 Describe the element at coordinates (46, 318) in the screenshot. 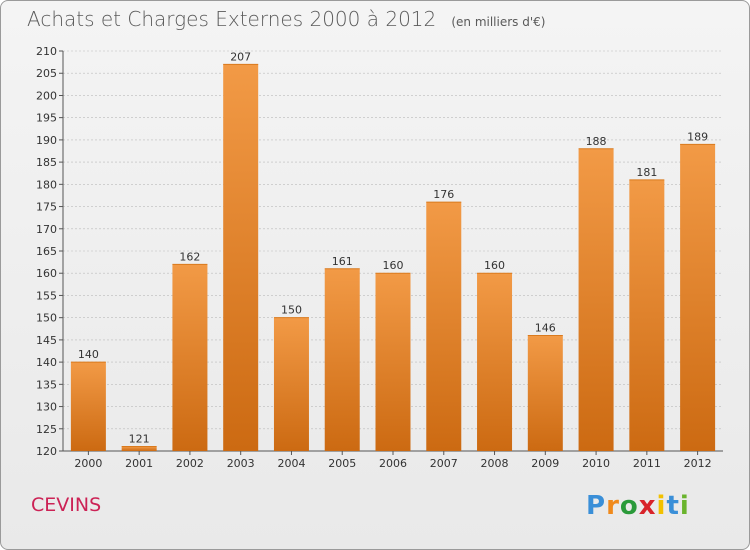

I see `y-tick-label: 150` at that location.